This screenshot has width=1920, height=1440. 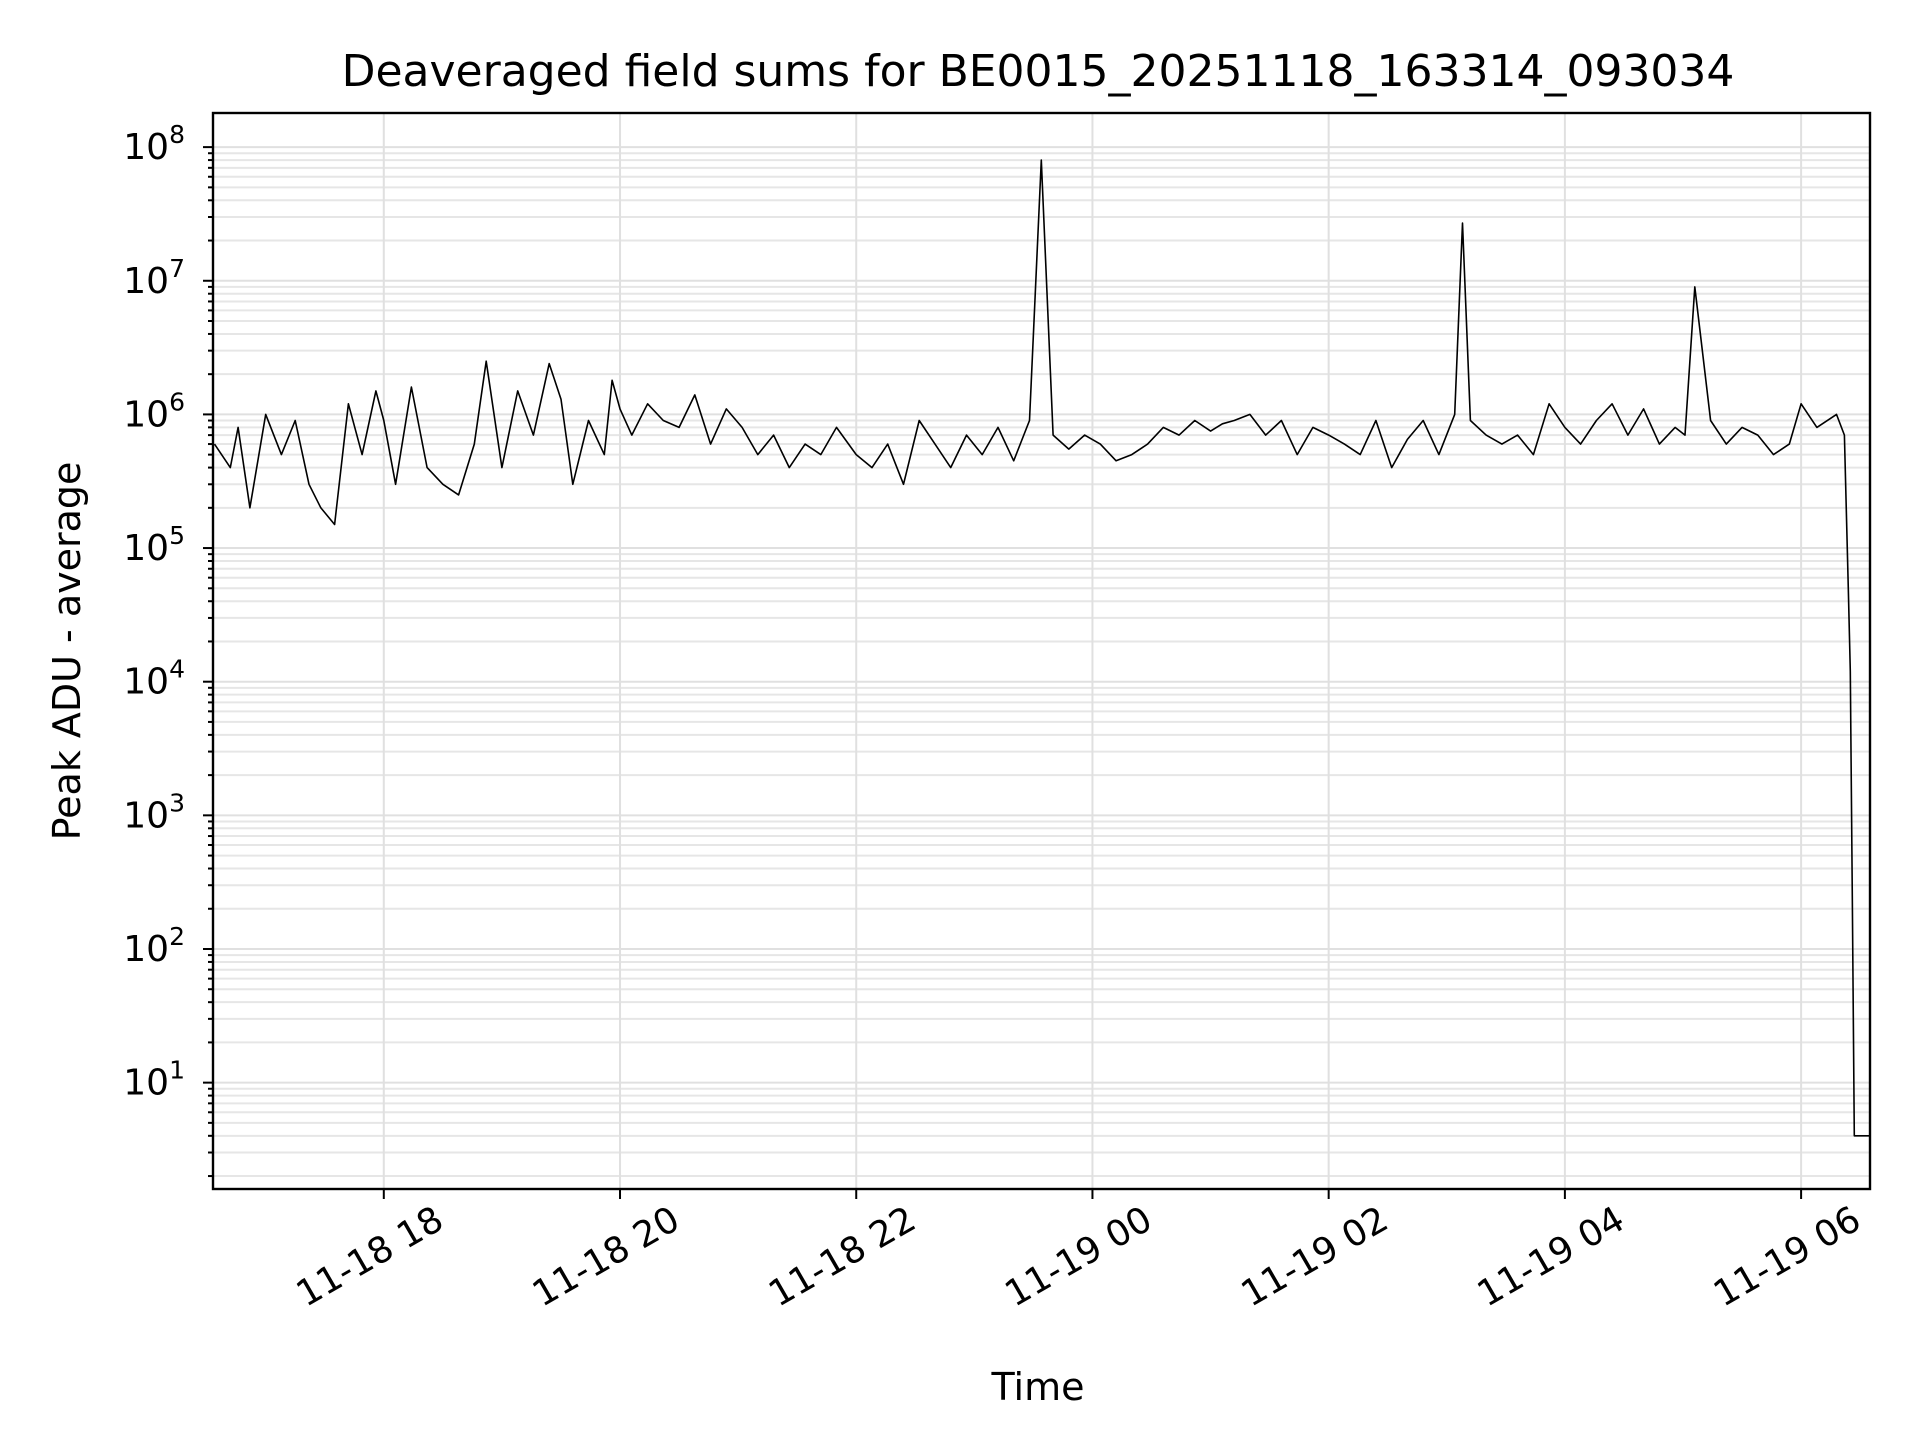 I want to click on y-axis-label: Peak ADU - average, so click(x=67, y=651).